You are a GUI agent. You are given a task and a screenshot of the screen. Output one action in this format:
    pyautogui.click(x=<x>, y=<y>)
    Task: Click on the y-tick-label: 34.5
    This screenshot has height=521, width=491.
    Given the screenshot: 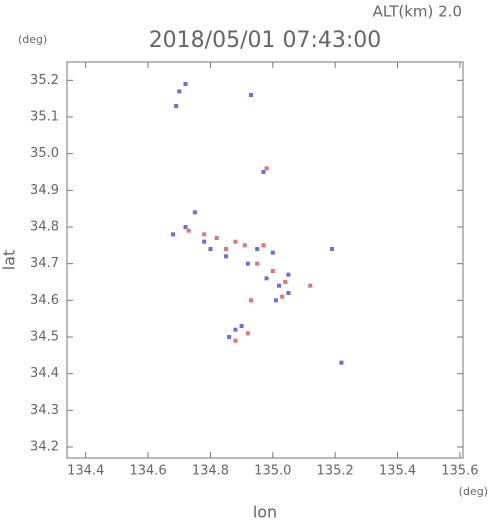 What is the action you would take?
    pyautogui.click(x=44, y=337)
    